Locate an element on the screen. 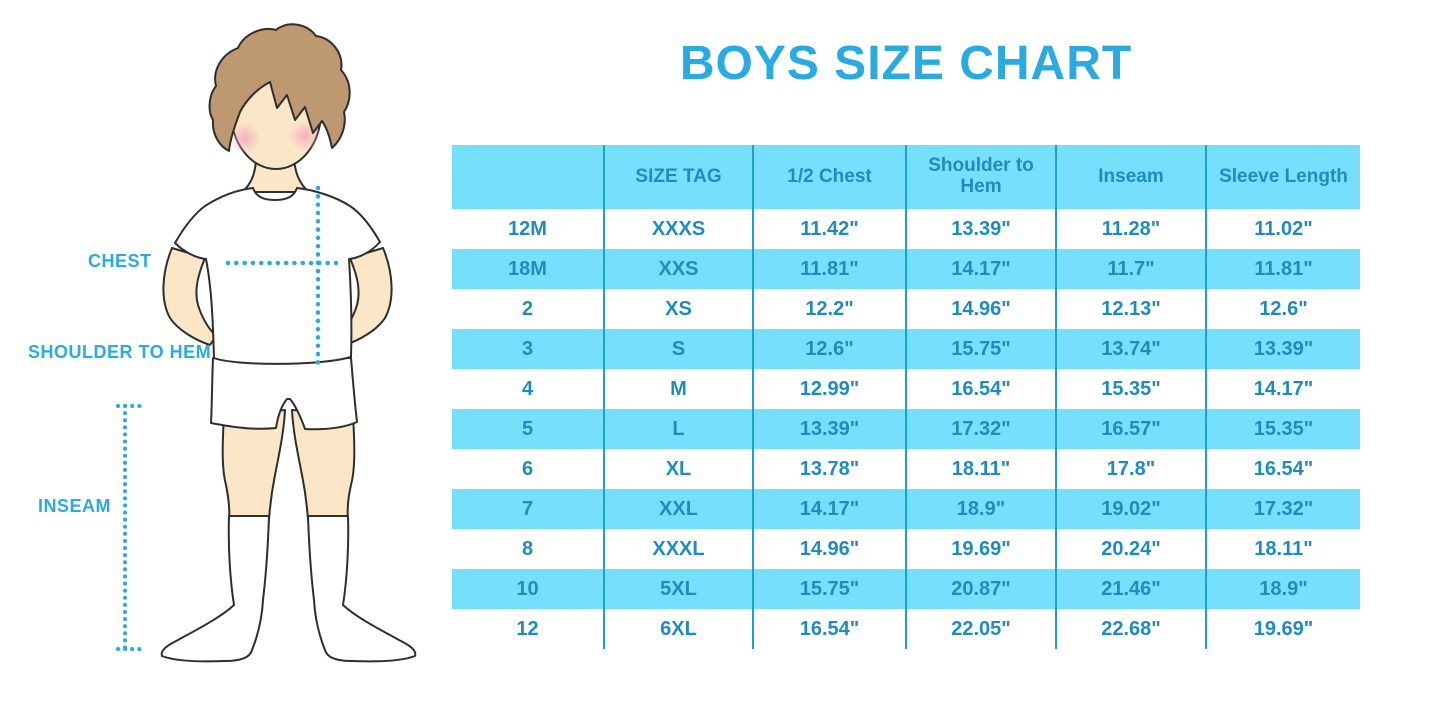  header-cell: SIZE TAG is located at coordinates (677, 177).